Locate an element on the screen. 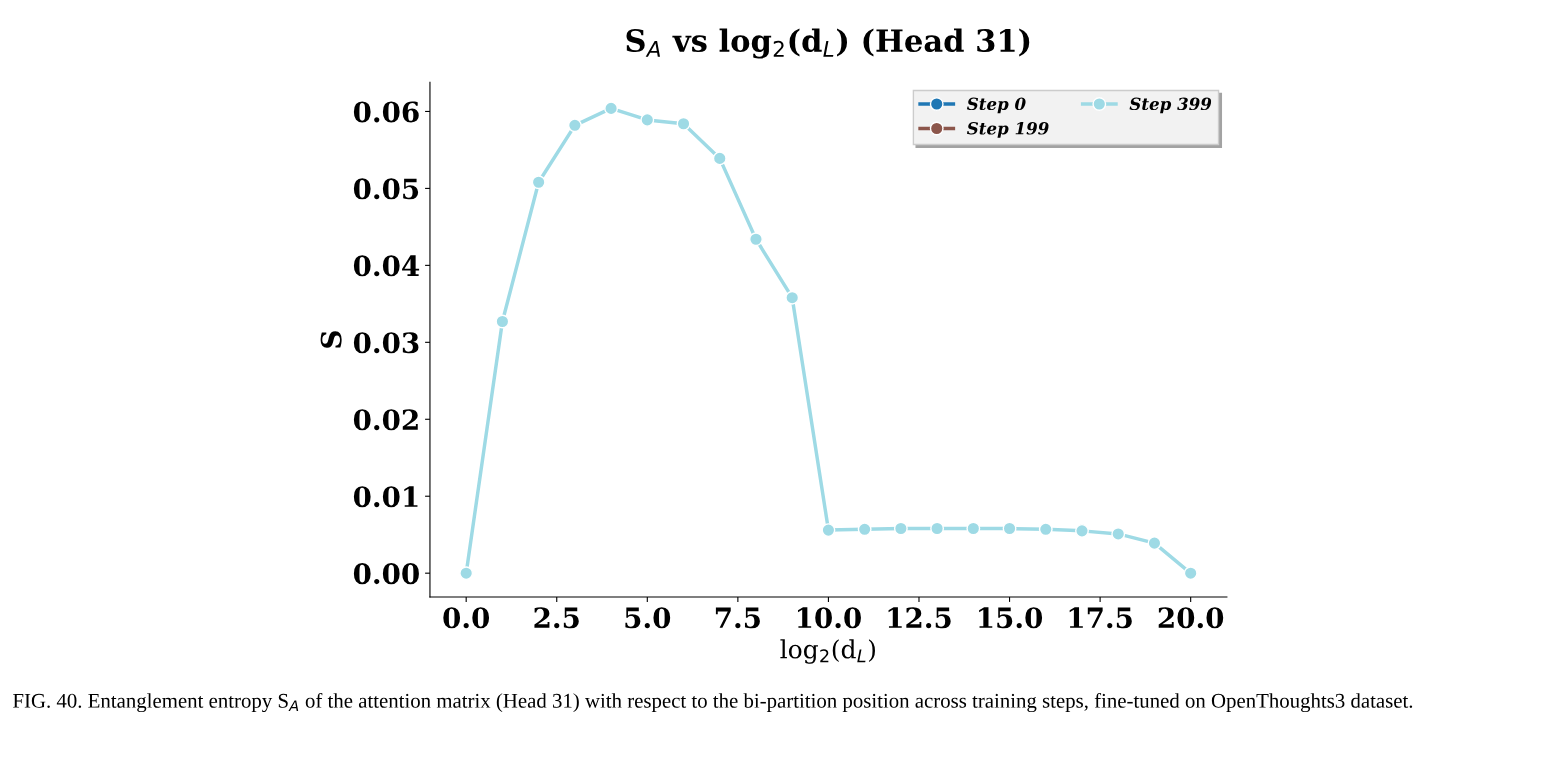  x-tick-label: 15.0 is located at coordinates (1011, 618).